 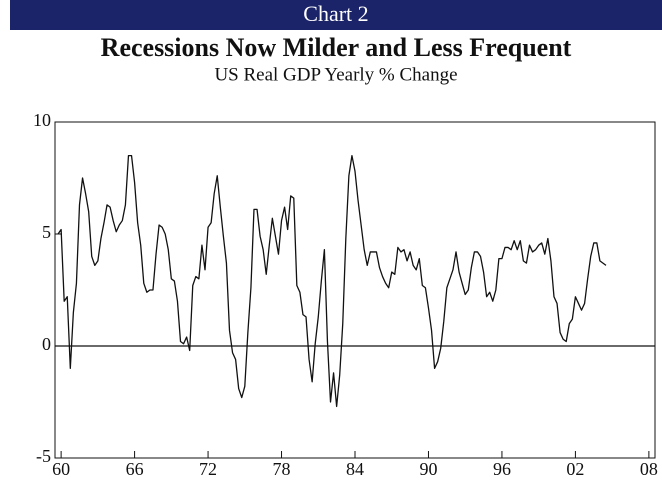 What do you see at coordinates (502, 469) in the screenshot?
I see `x-tick-label: 96` at bounding box center [502, 469].